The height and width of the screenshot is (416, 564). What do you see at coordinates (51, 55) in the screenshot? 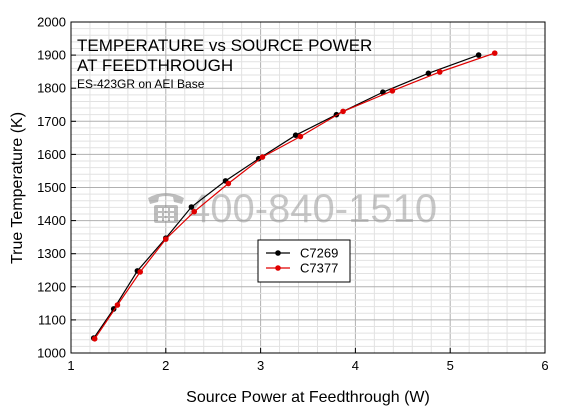
I see `y-tick-label: 1900` at bounding box center [51, 55].